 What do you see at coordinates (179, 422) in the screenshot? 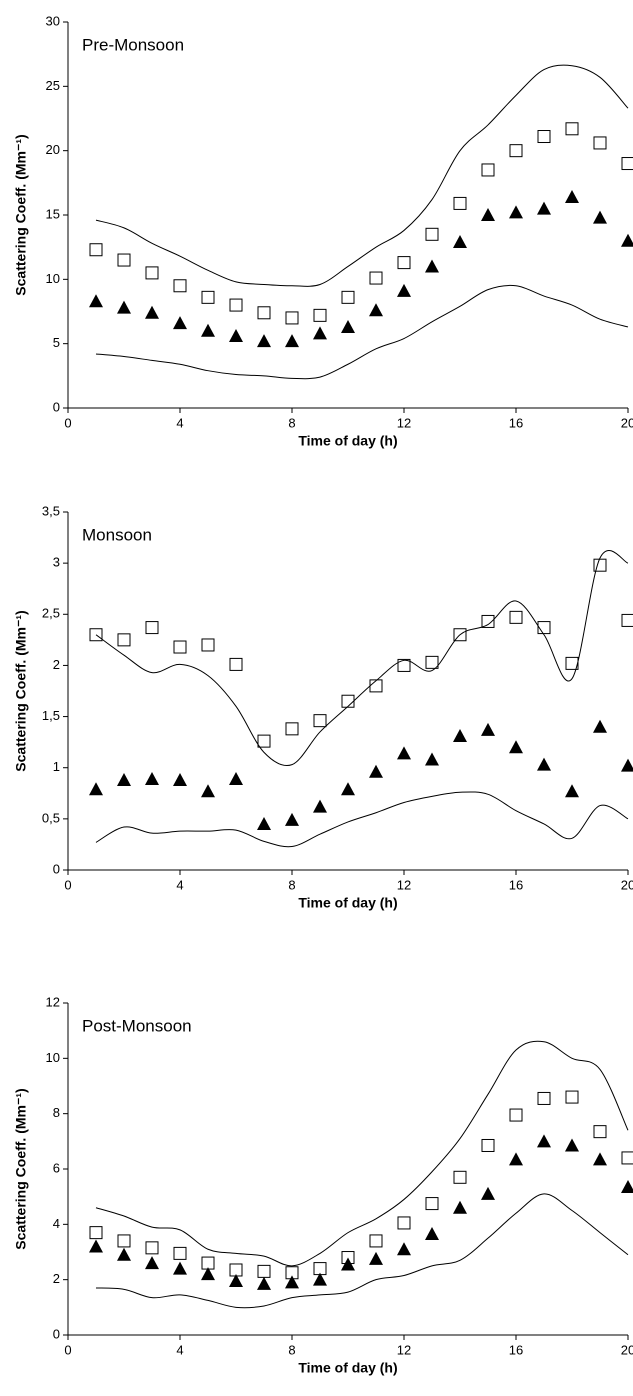
I see `x-tick-label: 4` at bounding box center [179, 422].